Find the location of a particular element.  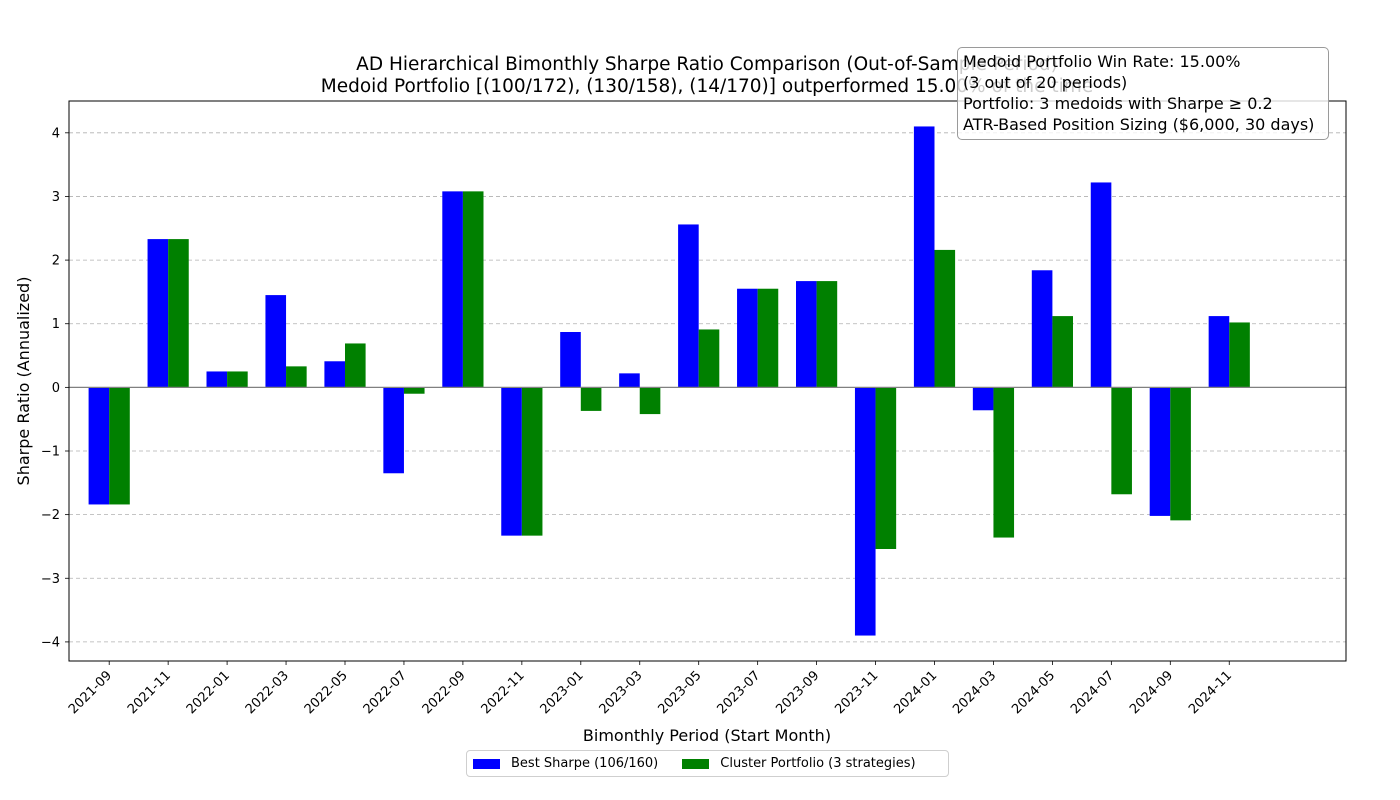

x-tick-label: 2024-07 is located at coordinates (1092, 692).